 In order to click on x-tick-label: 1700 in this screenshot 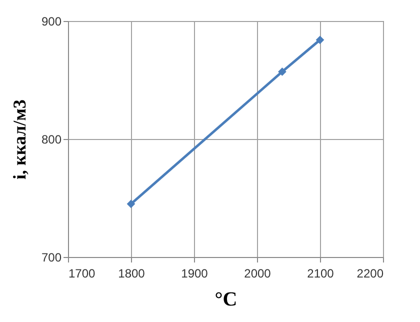, I will do `click(82, 273)`.